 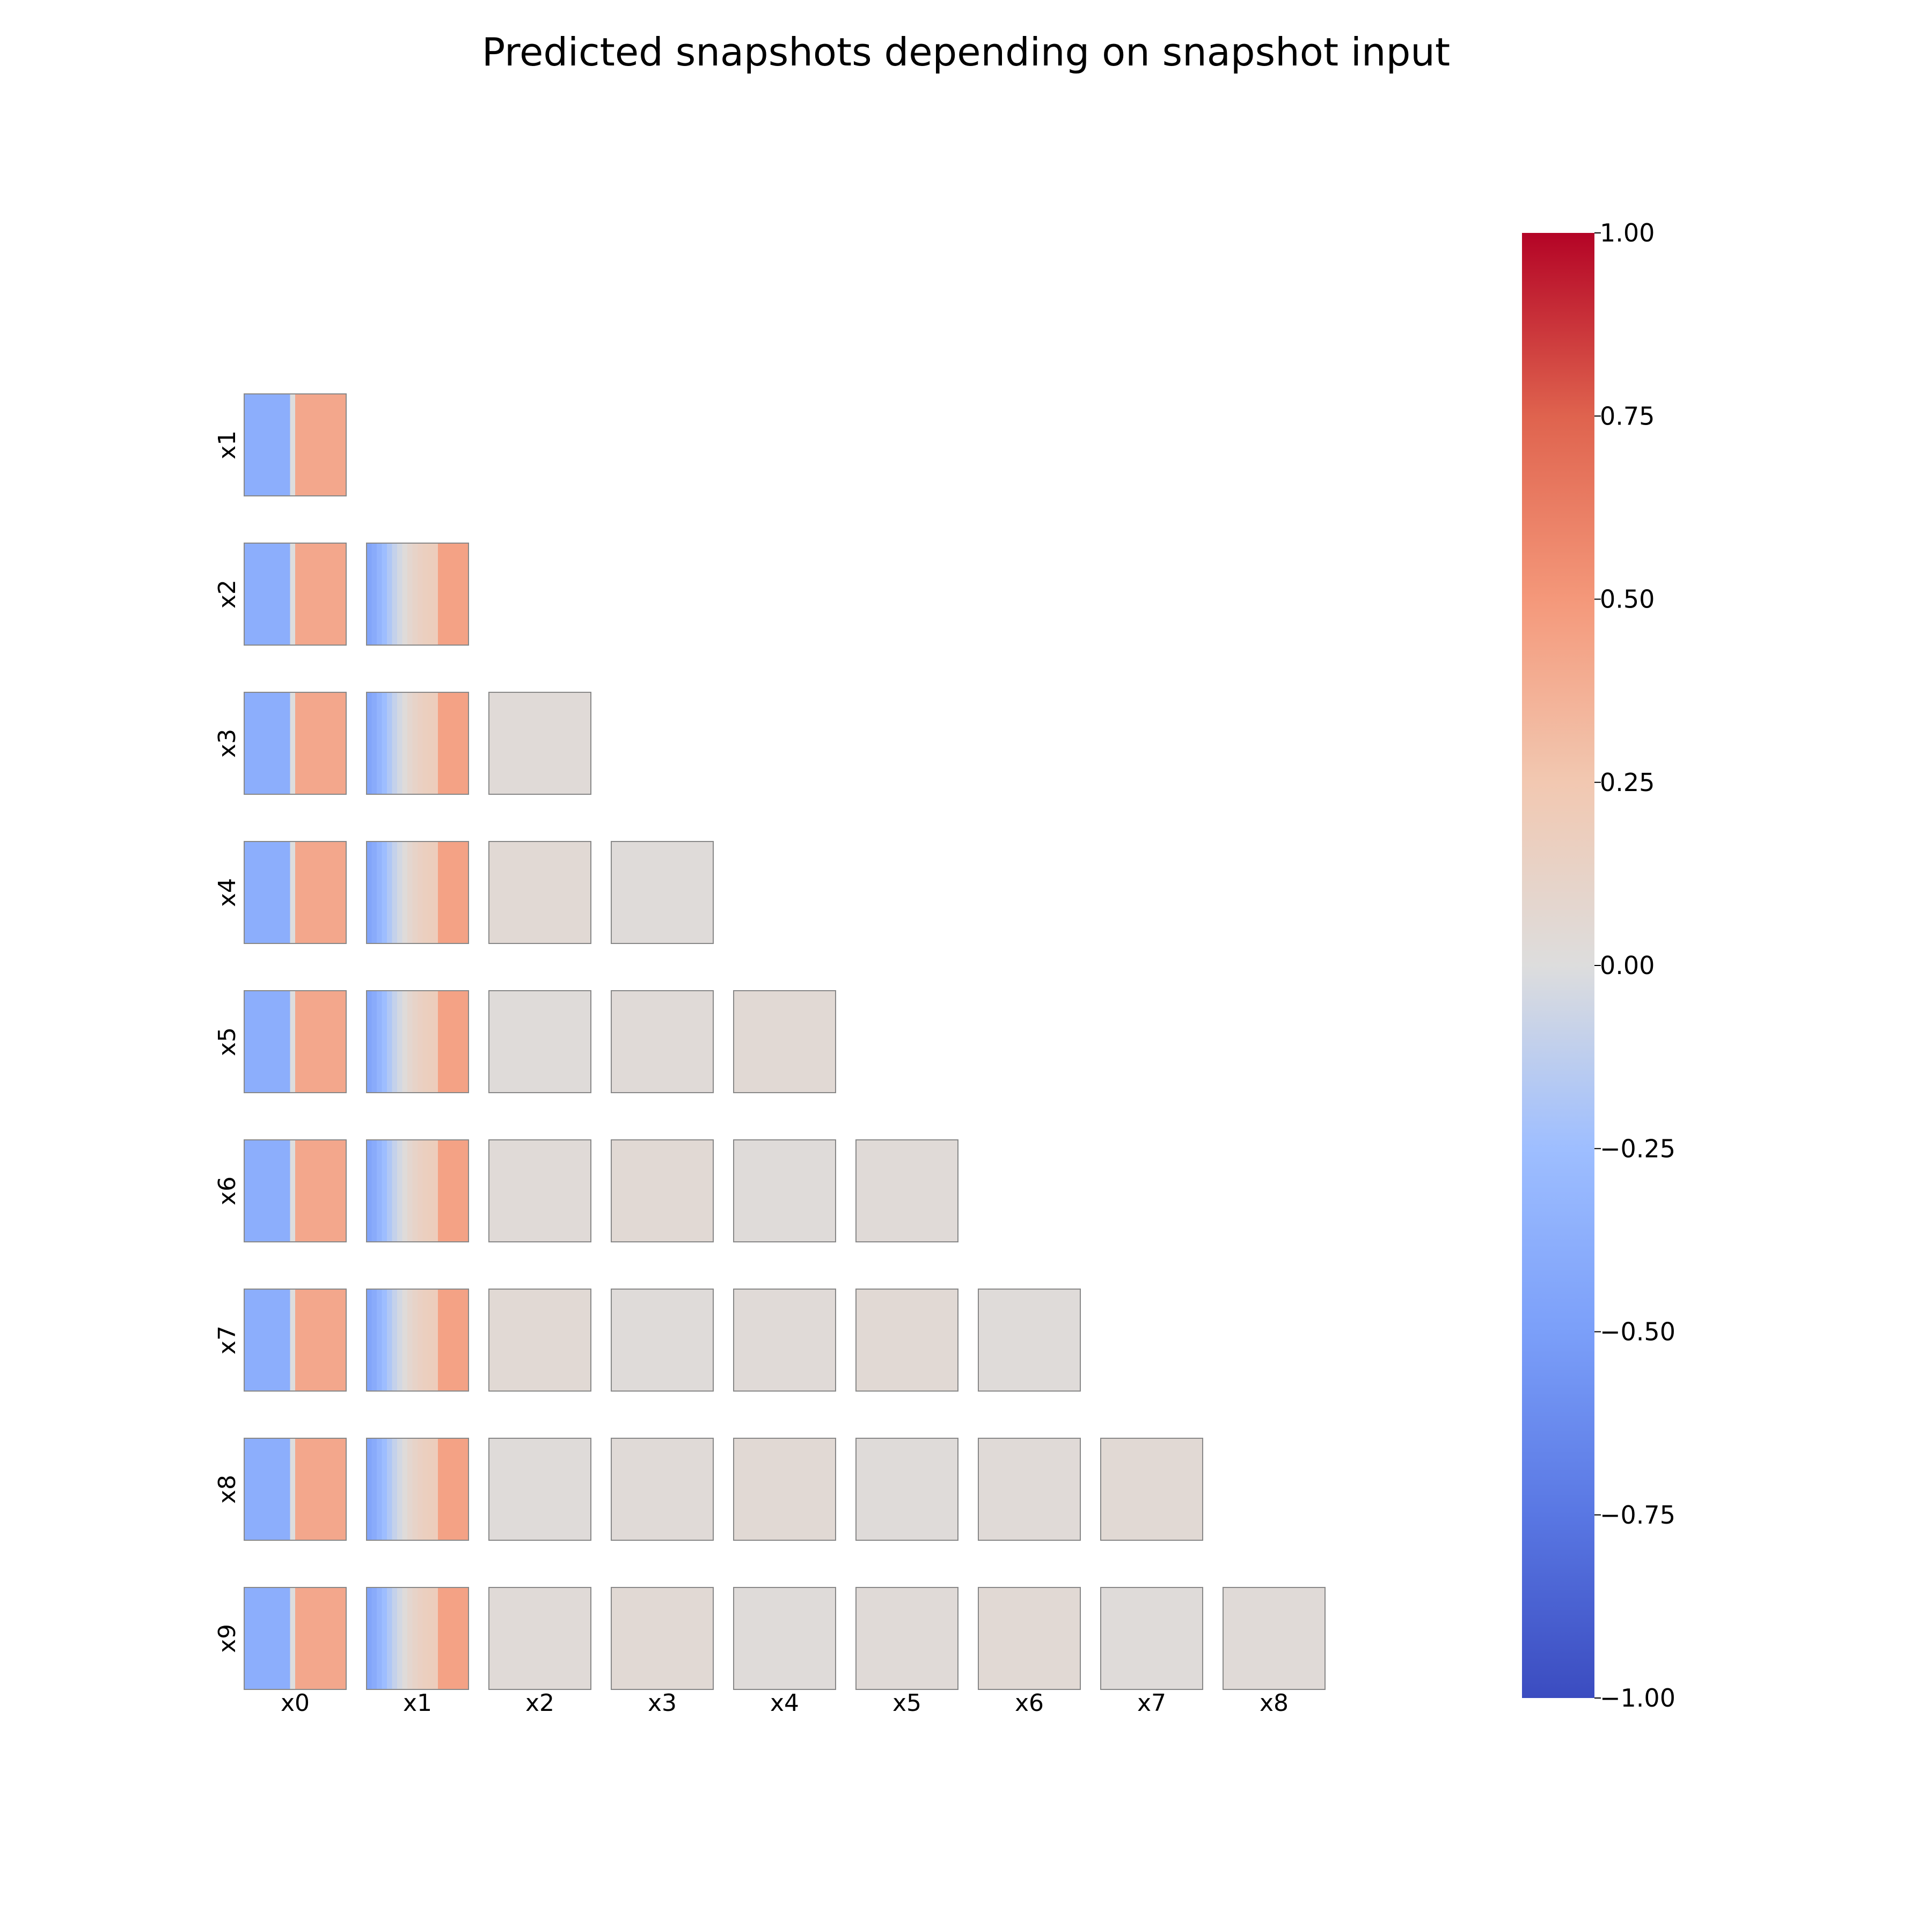 What do you see at coordinates (539, 743) in the screenshot?
I see `panel-x3-x2` at bounding box center [539, 743].